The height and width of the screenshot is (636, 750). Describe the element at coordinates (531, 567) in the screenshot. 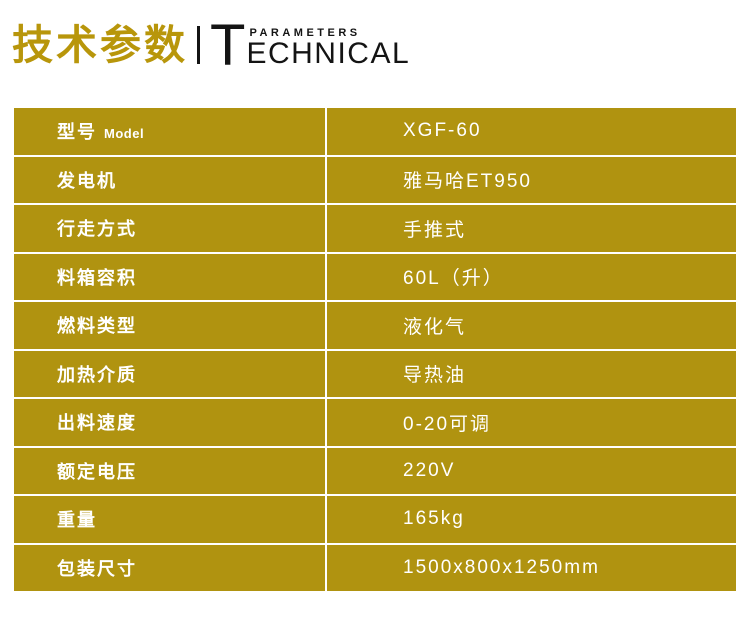

I see `param-value: 1500x800x1250mm` at that location.